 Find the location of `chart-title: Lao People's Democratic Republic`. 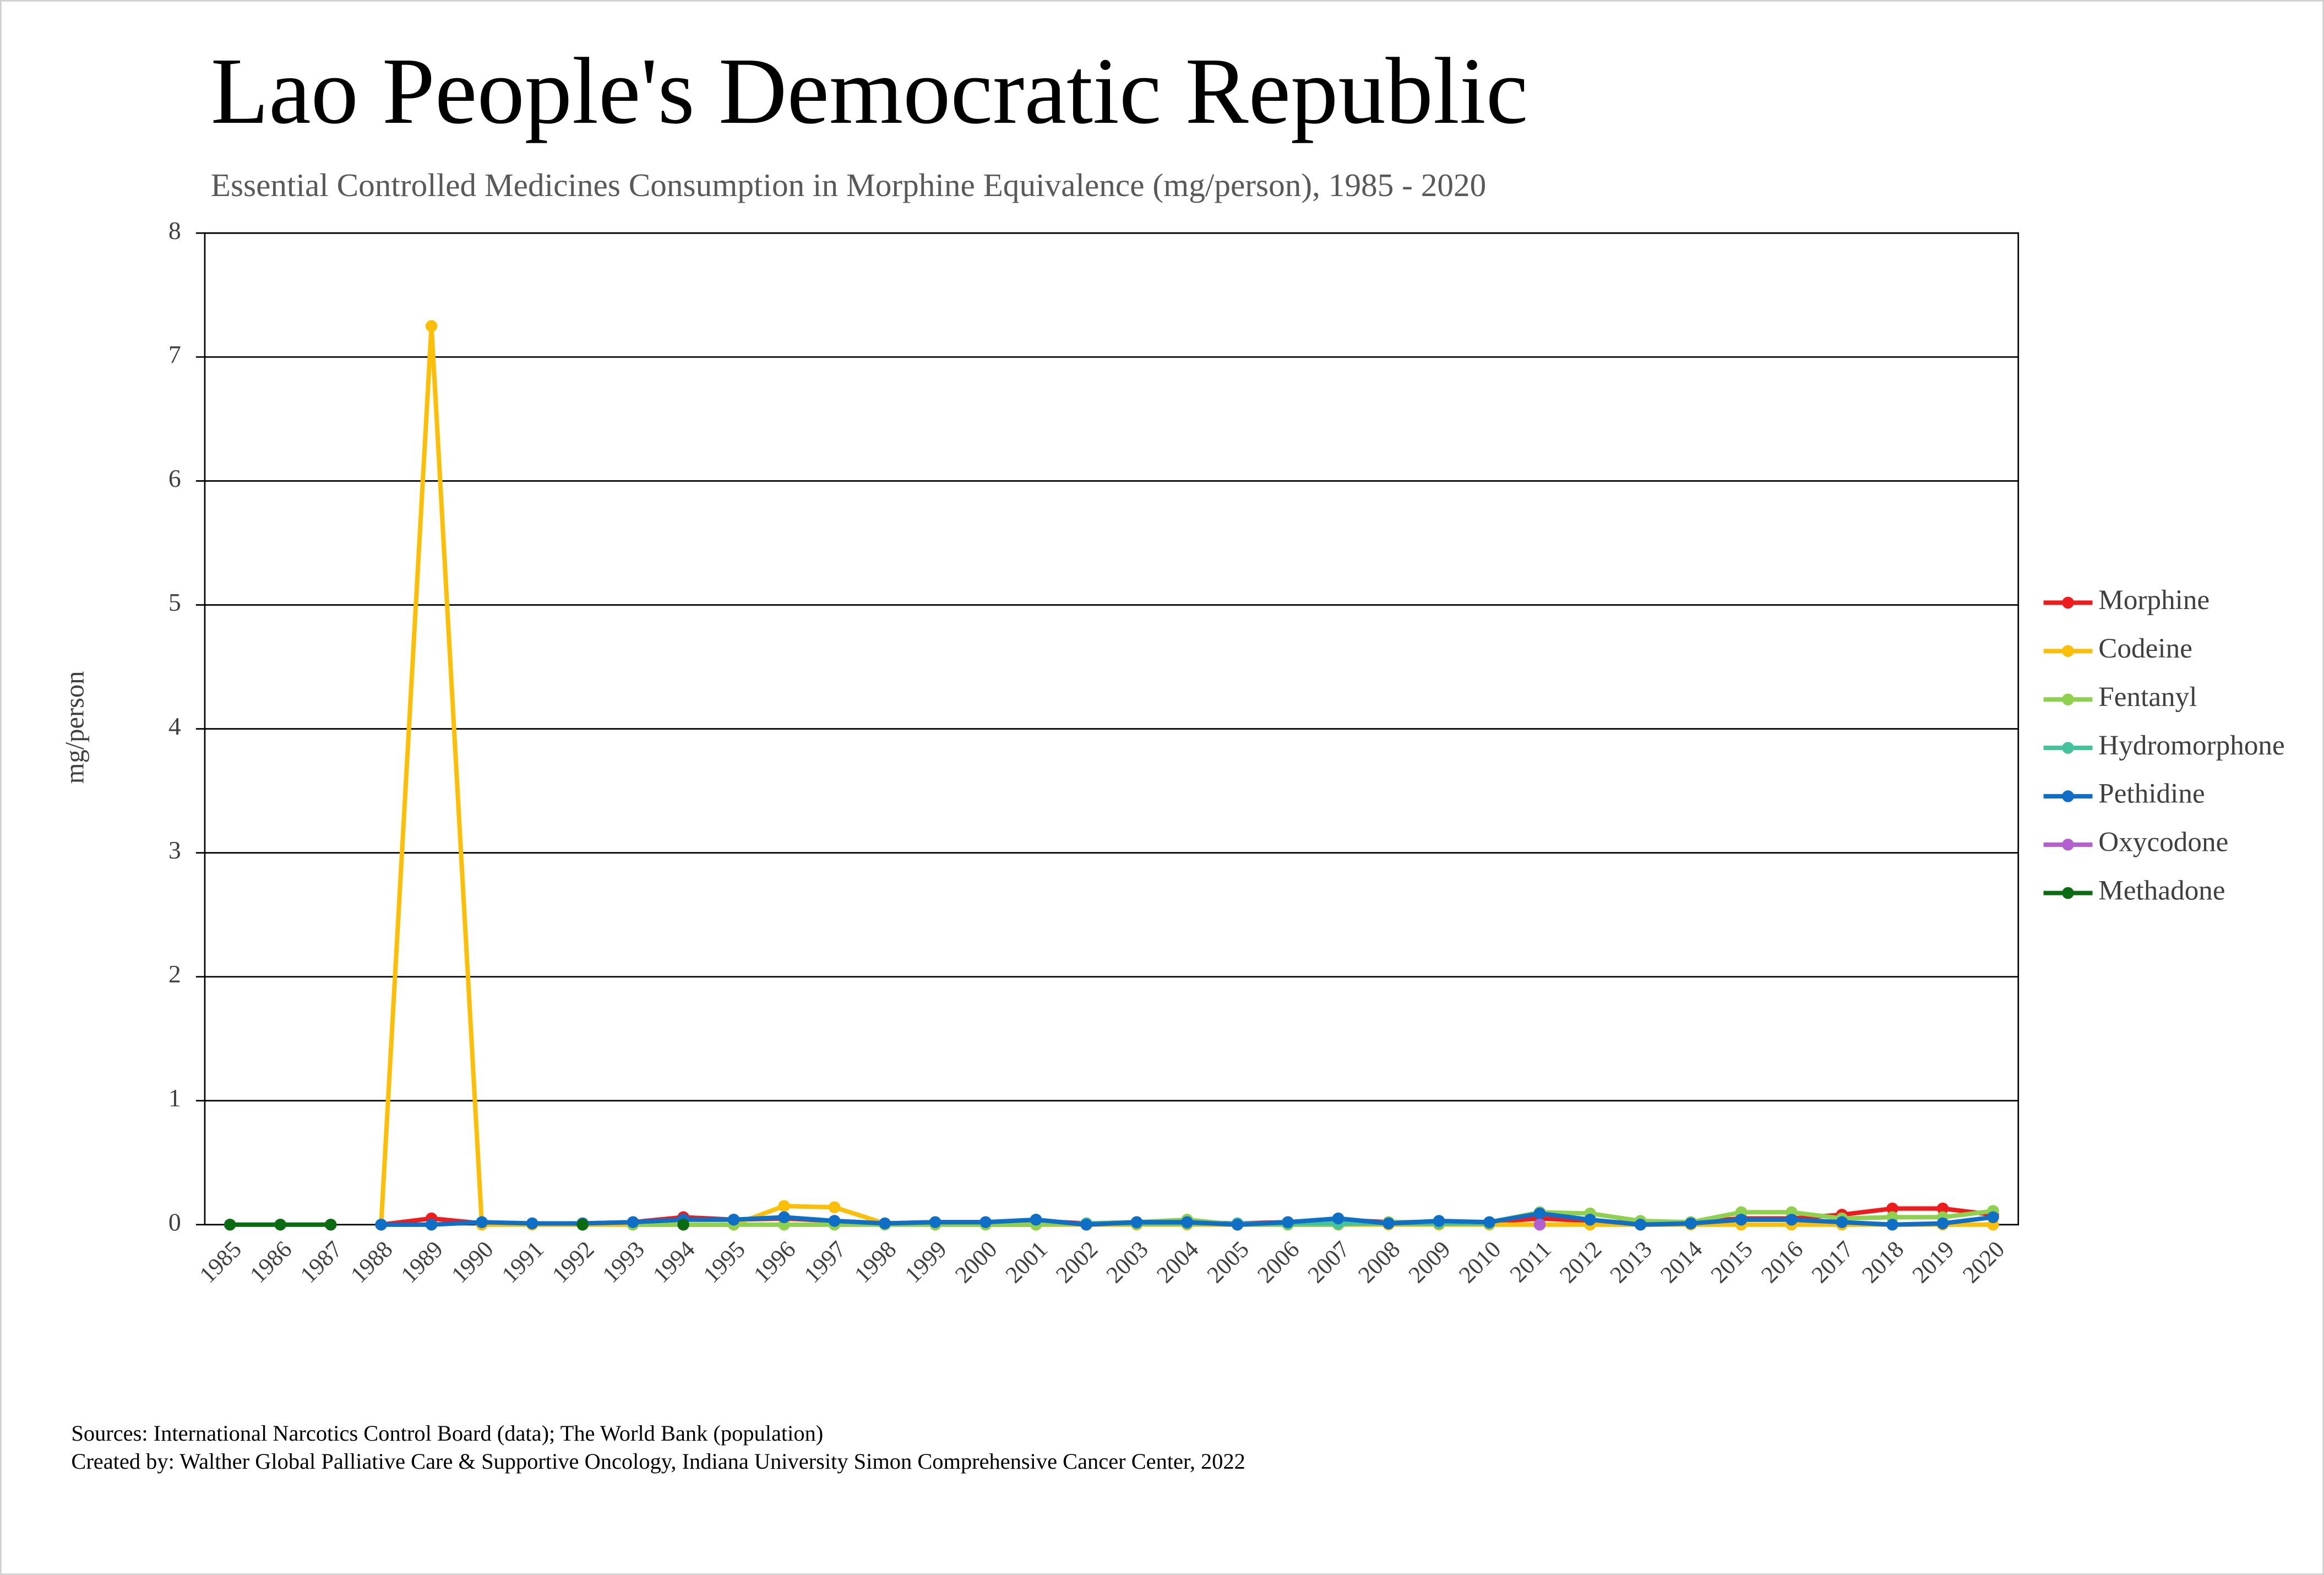

chart-title: Lao People's Democratic Republic is located at coordinates (869, 91).